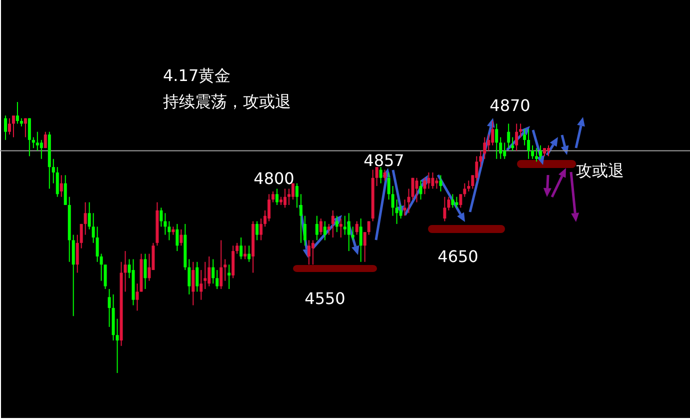 This screenshot has height=419, width=690. Describe the element at coordinates (510, 105) in the screenshot. I see `annotation: 4870` at that location.